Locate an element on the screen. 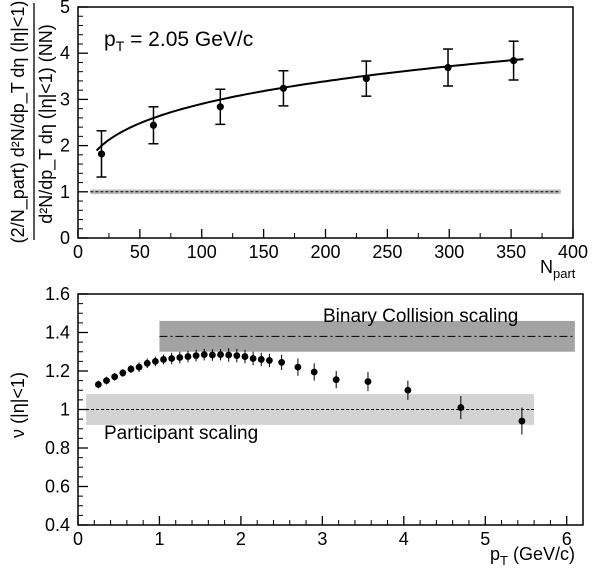 The image size is (600, 572). x-axis-label: Npart is located at coordinates (558, 269).